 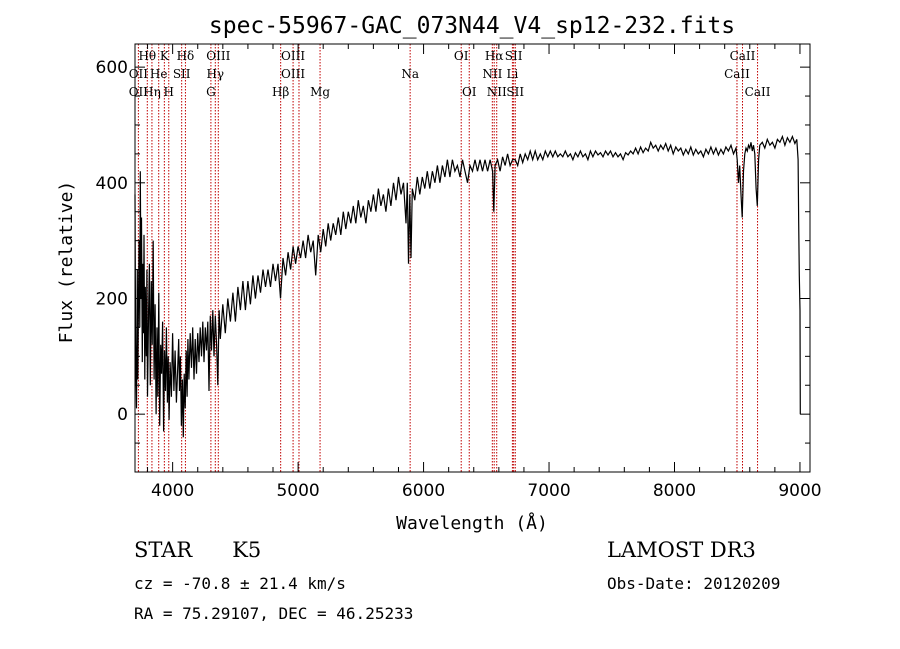 What do you see at coordinates (240, 583) in the screenshot?
I see `redshift-velocity: cz = -70.8 ± 21.4 km/s` at bounding box center [240, 583].